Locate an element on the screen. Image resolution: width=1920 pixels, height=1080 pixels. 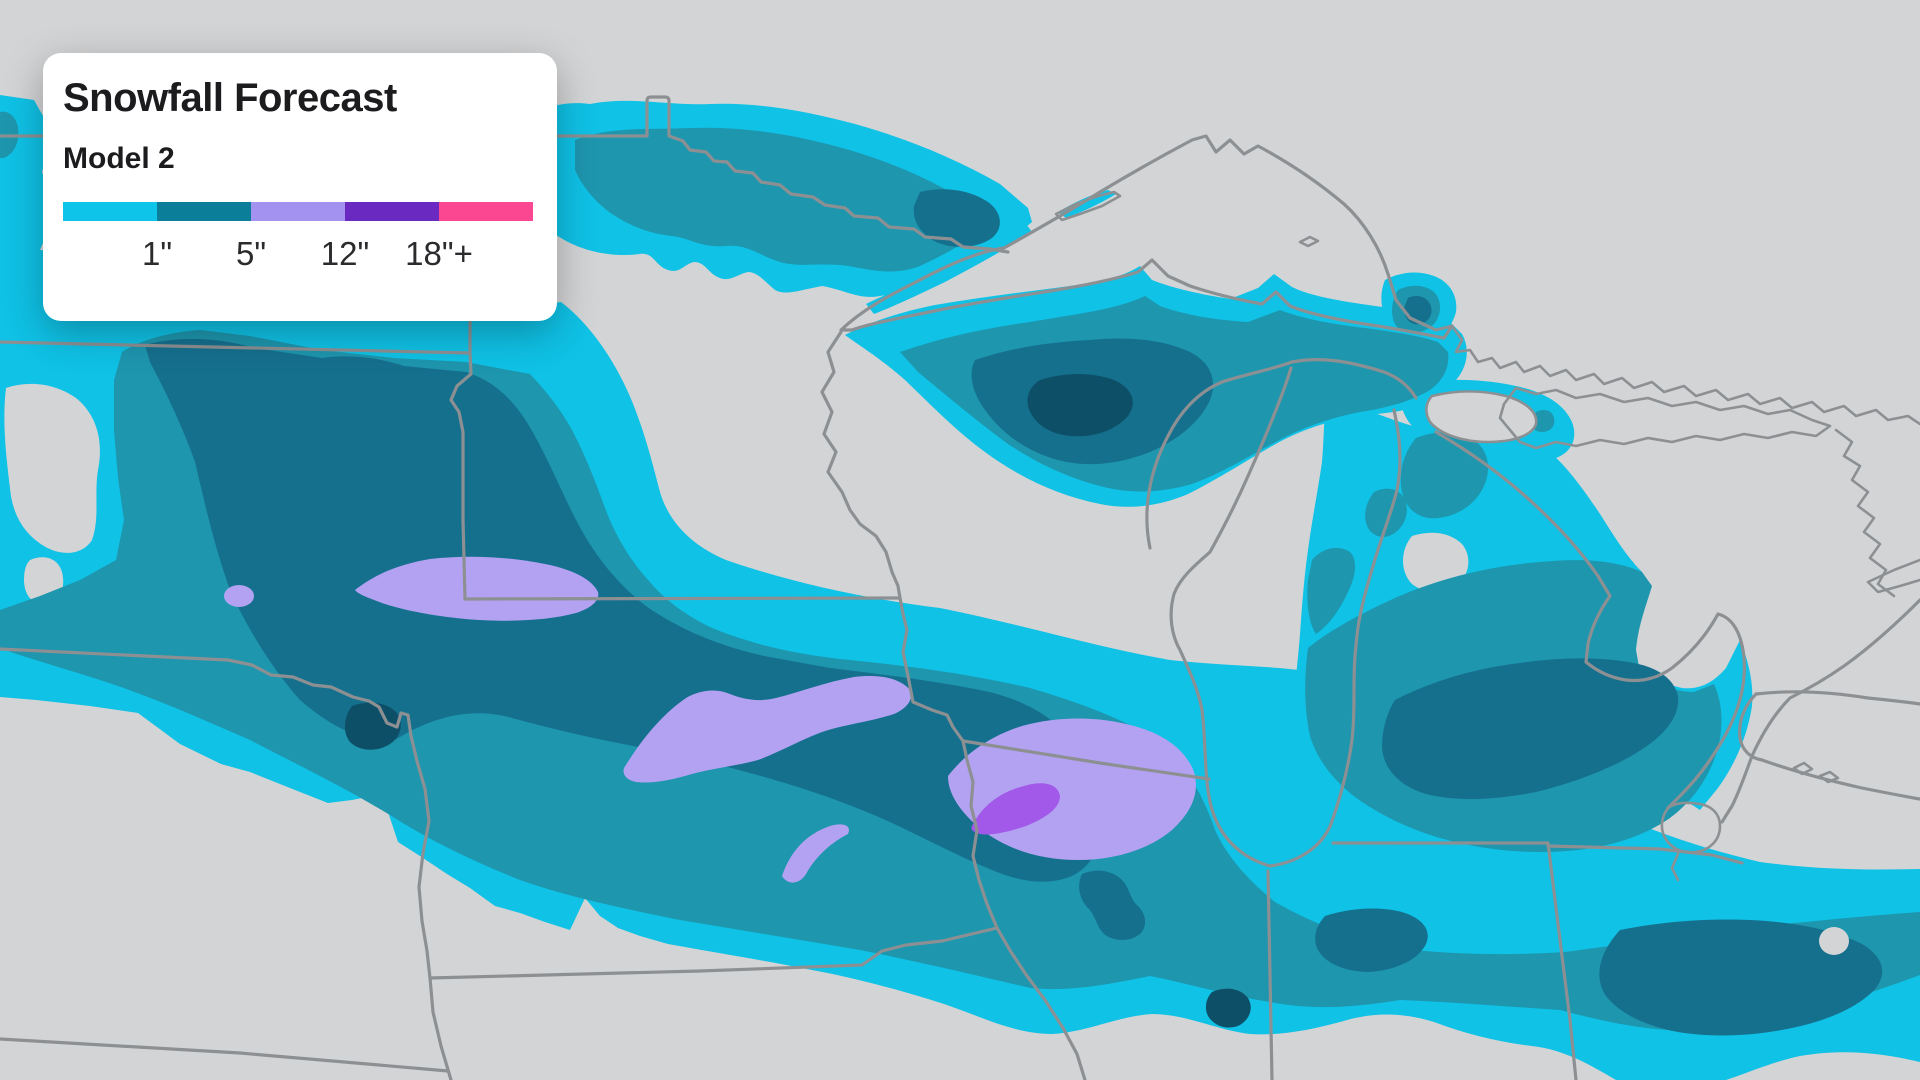
lake-erie-south-shore is located at coordinates (1829, 746).